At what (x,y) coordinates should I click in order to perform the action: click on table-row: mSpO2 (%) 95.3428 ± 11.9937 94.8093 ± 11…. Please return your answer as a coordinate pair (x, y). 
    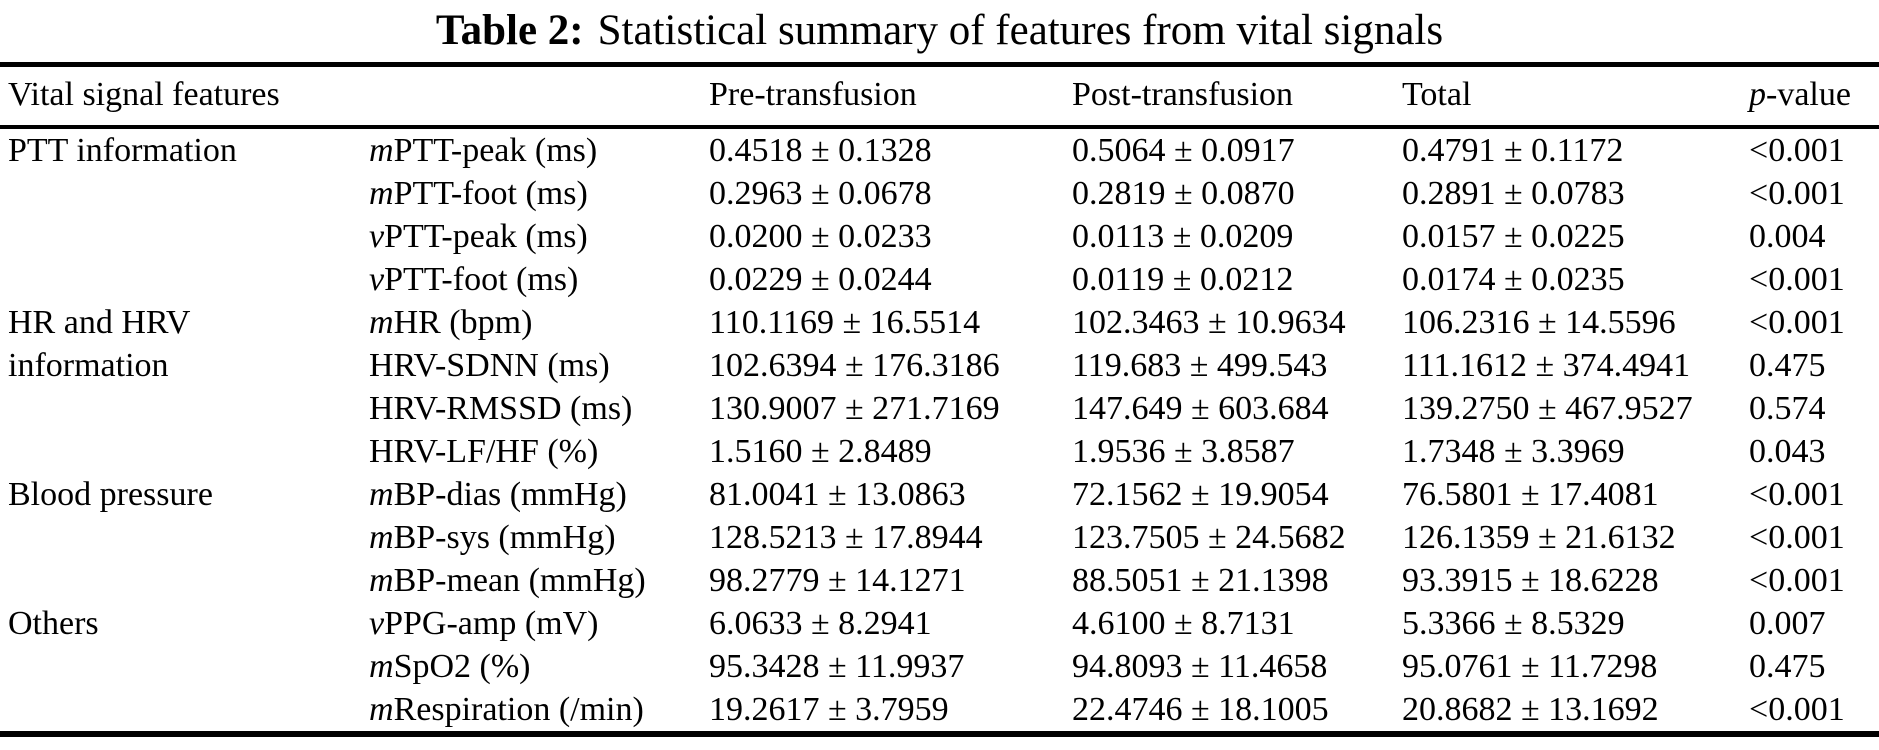
    Looking at the image, I should click on (939, 666).